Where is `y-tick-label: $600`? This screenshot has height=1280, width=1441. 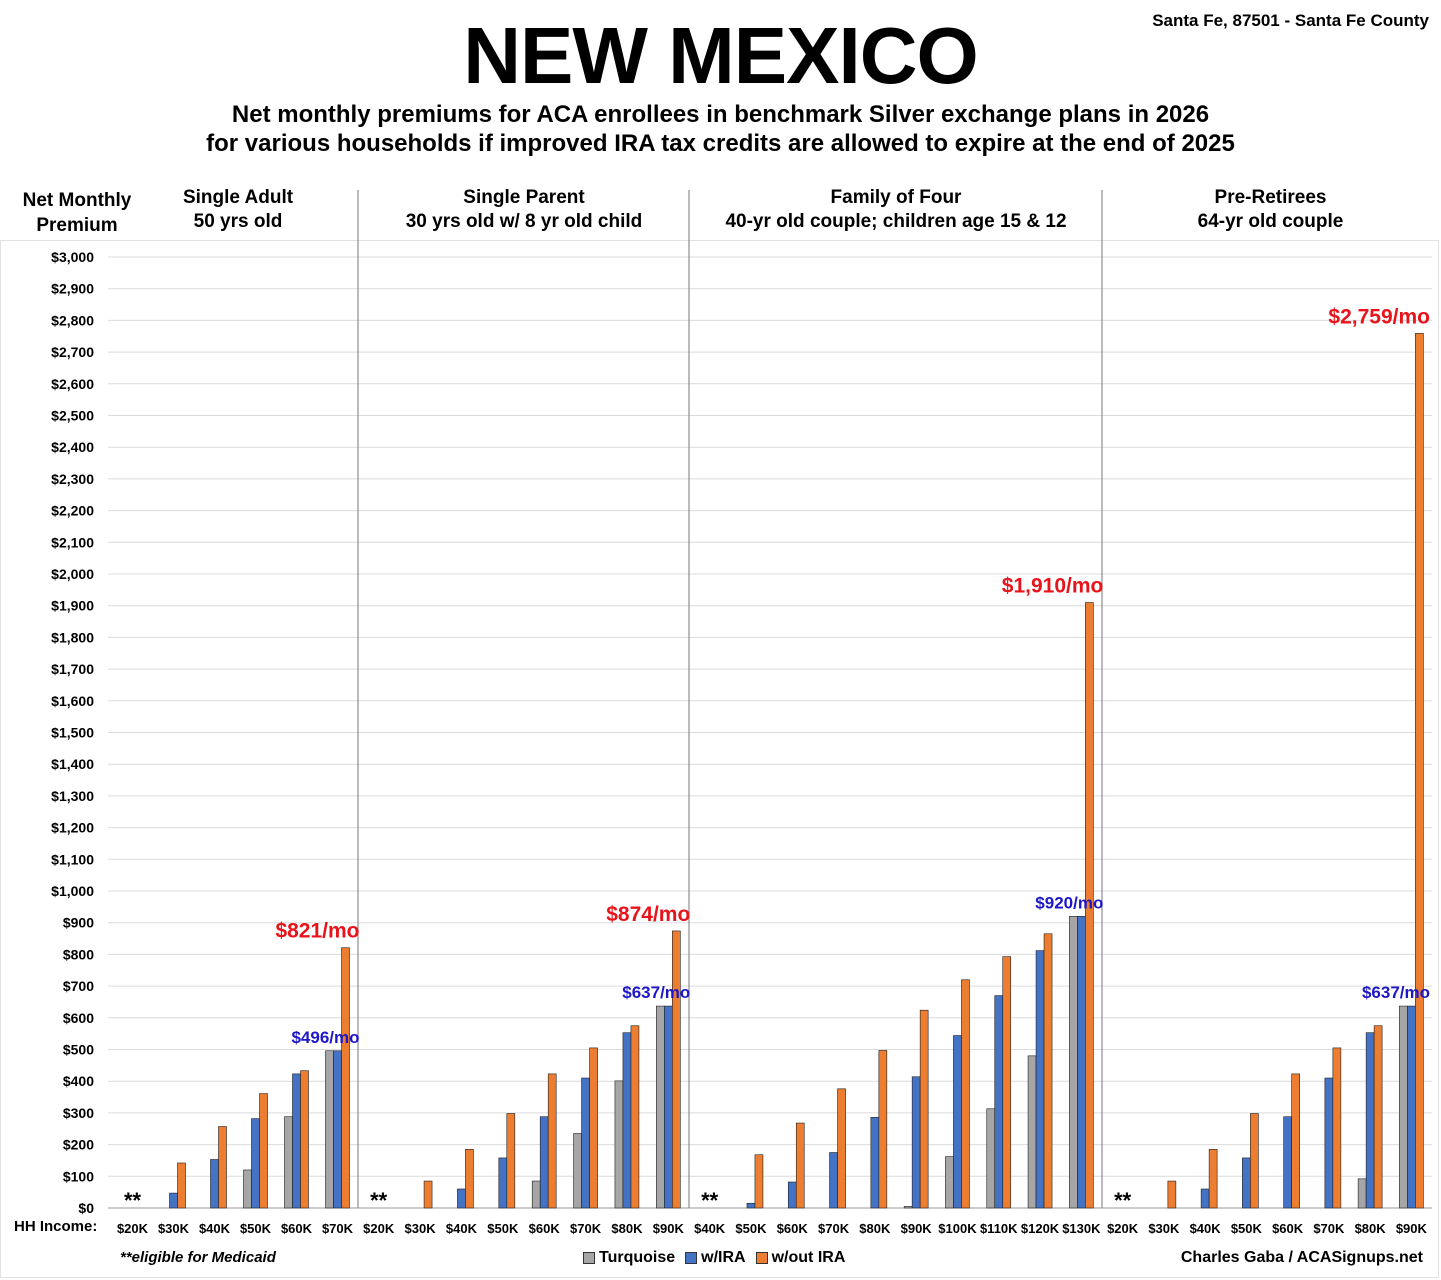
y-tick-label: $600 is located at coordinates (78, 1018).